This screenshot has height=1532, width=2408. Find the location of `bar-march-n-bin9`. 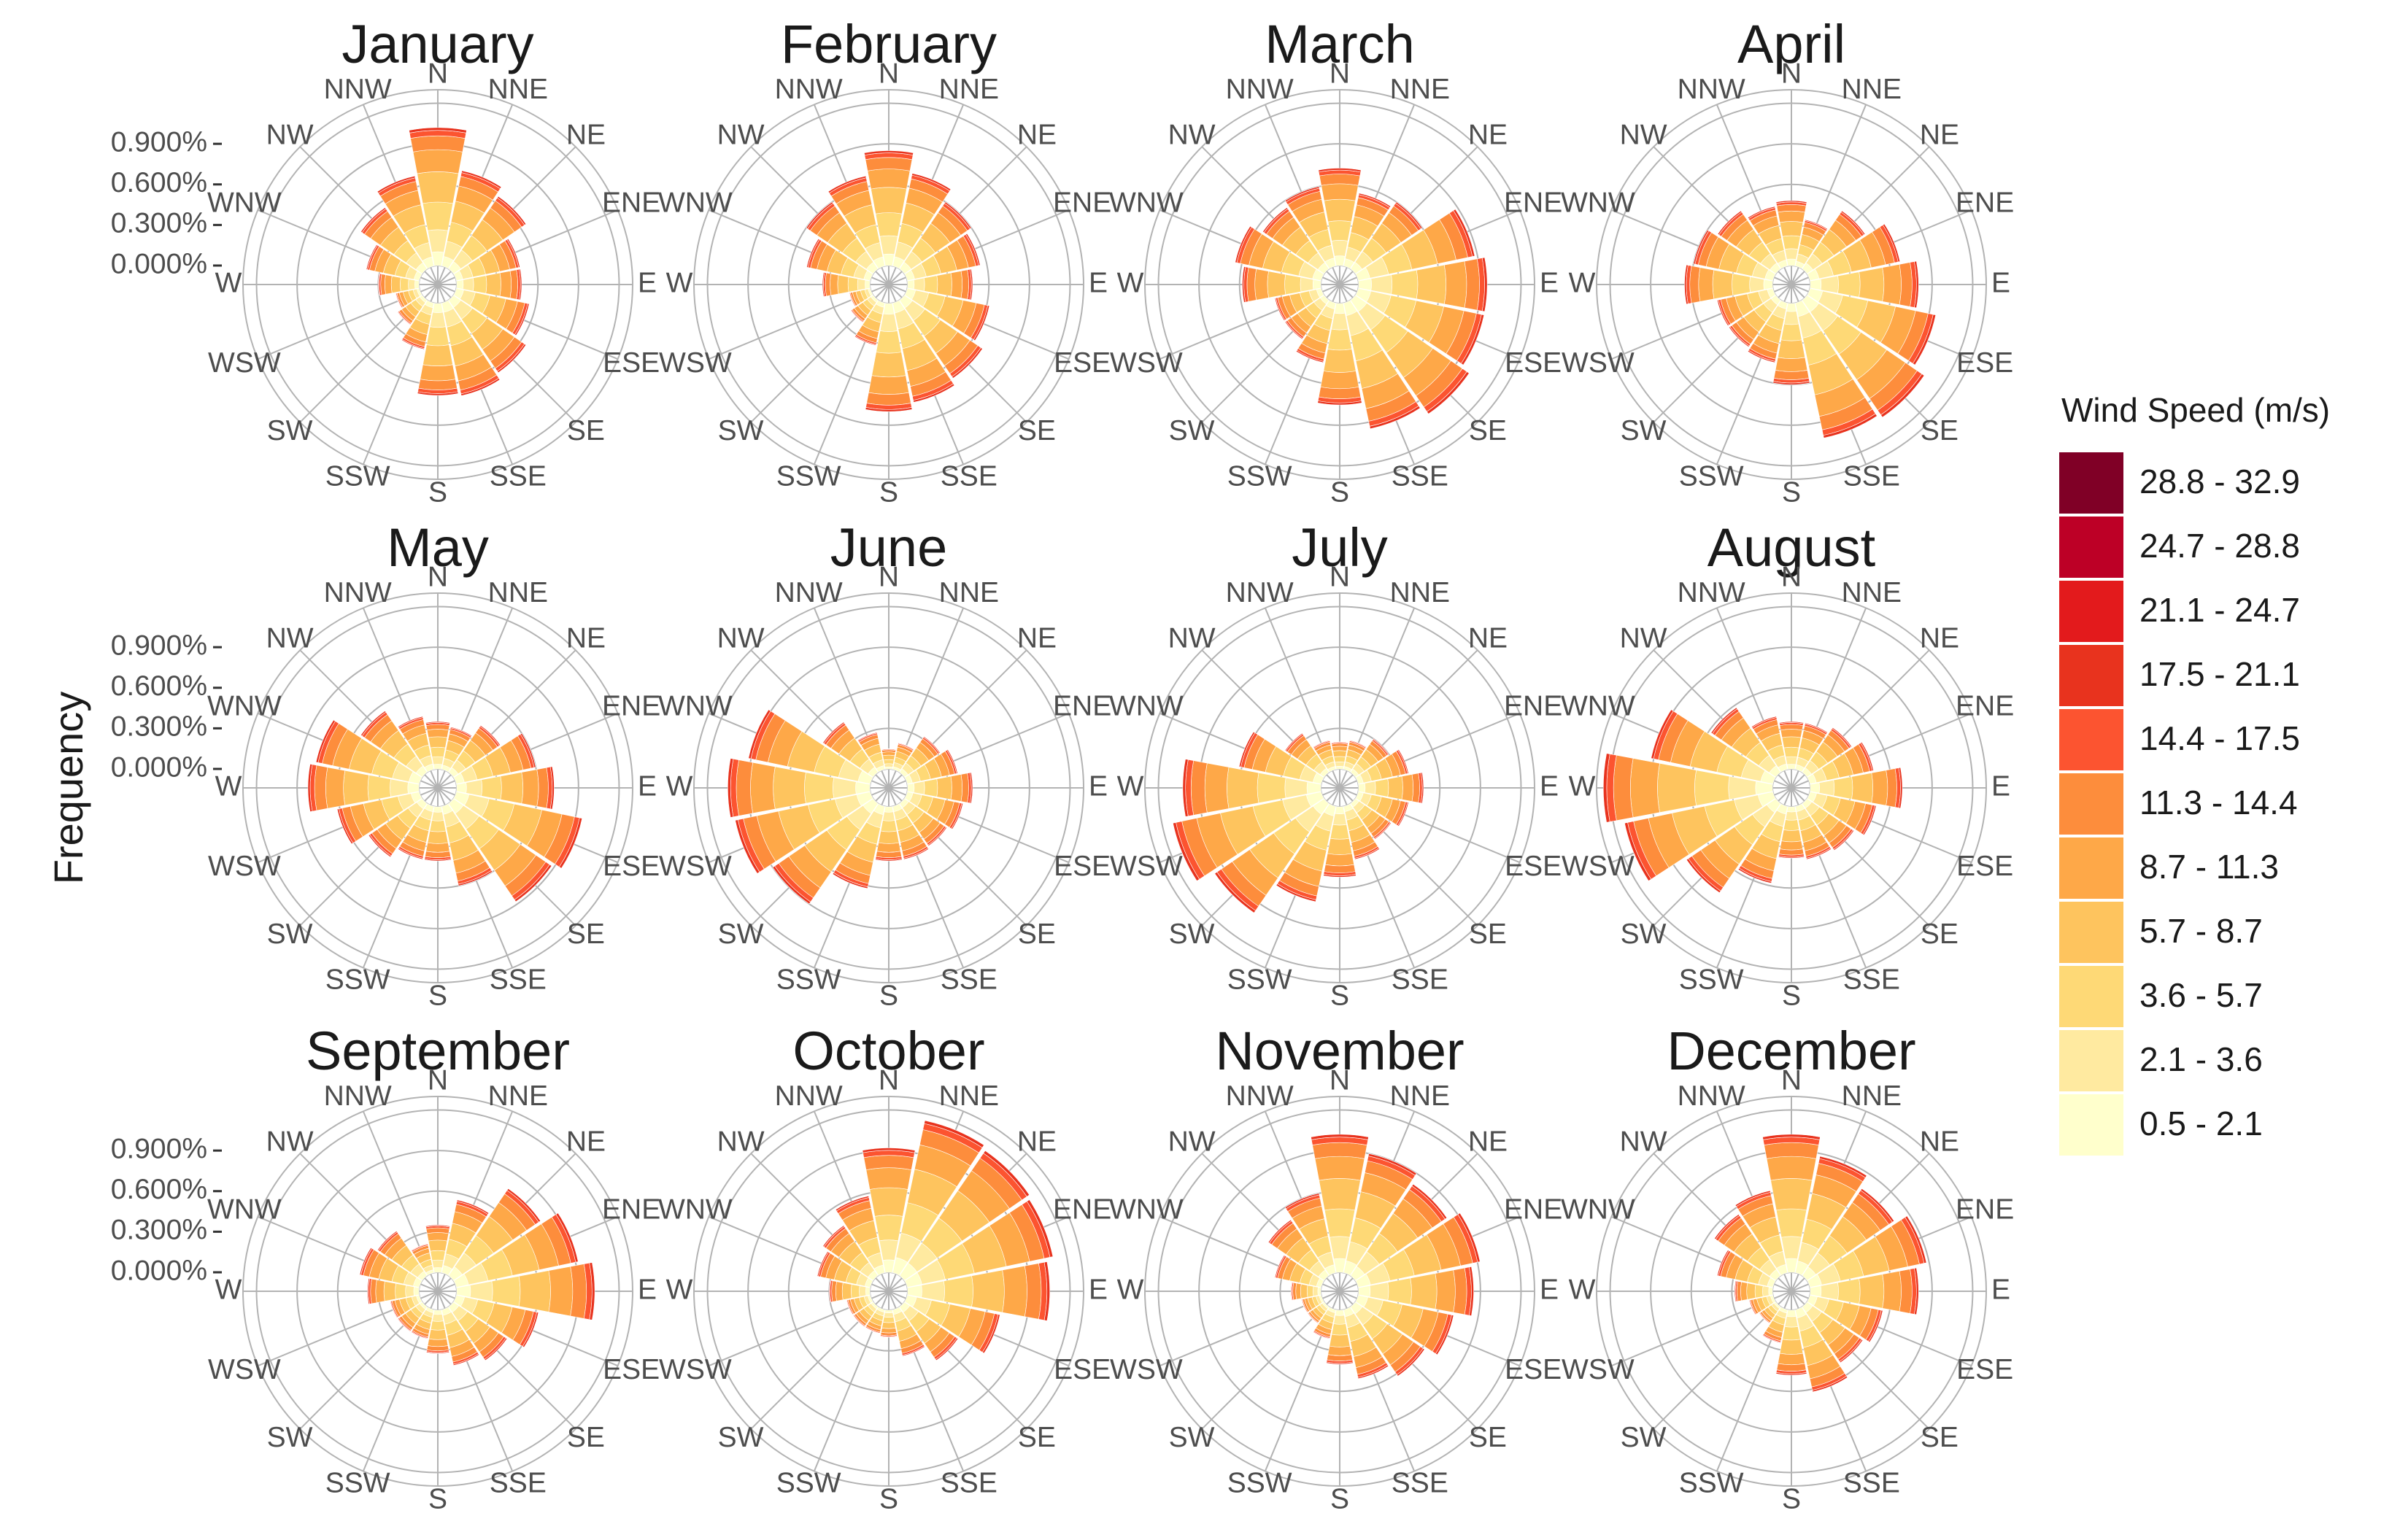

bar-march-n-bin9 is located at coordinates (1339, 248).